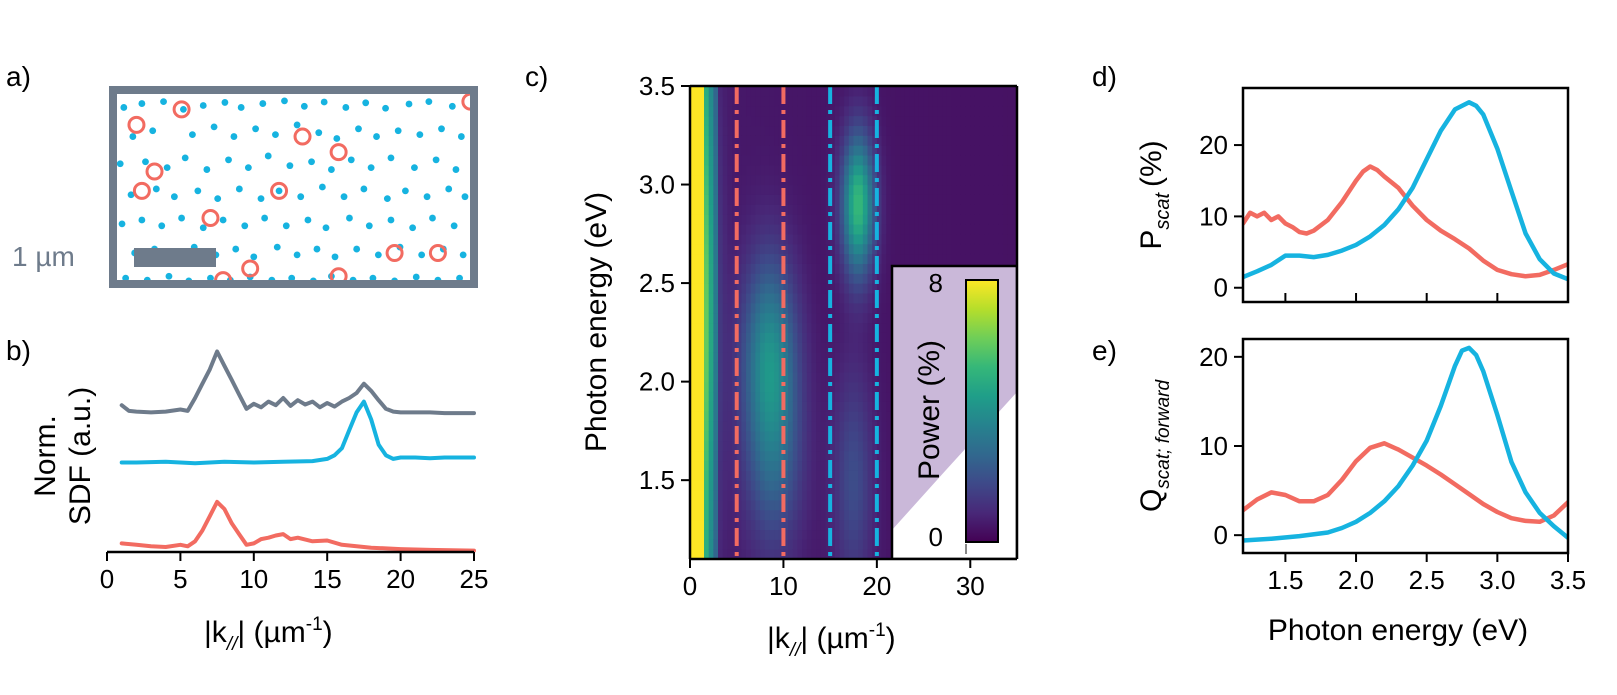 Image resolution: width=1617 pixels, height=695 pixels. I want to click on b-xlabel-sub: //, so click(232, 644).